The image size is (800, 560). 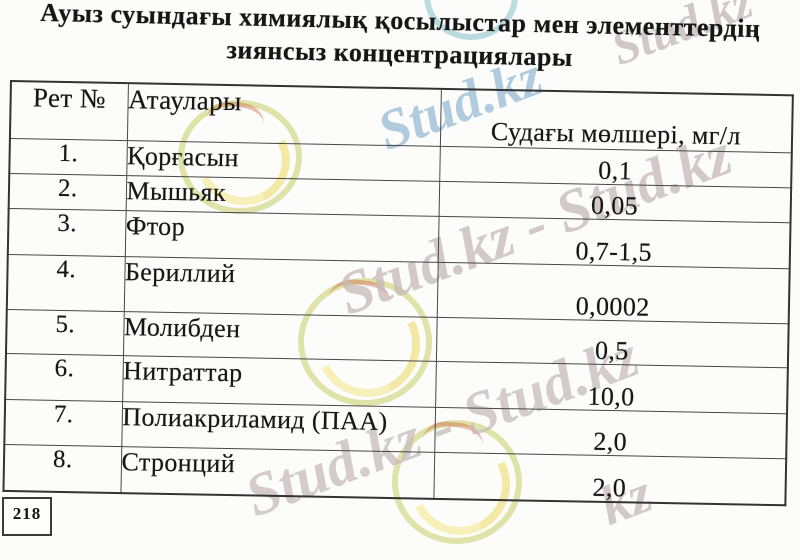 I want to click on row-number: 3., so click(x=66, y=232).